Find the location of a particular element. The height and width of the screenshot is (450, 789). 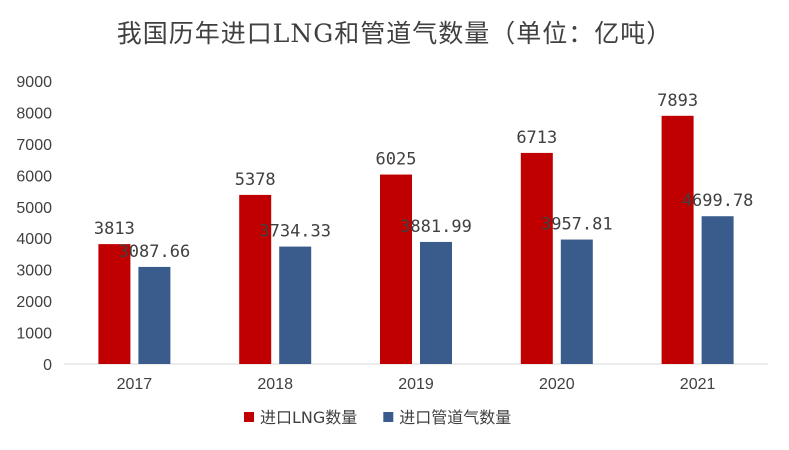

data-label: 5378 is located at coordinates (255, 180).